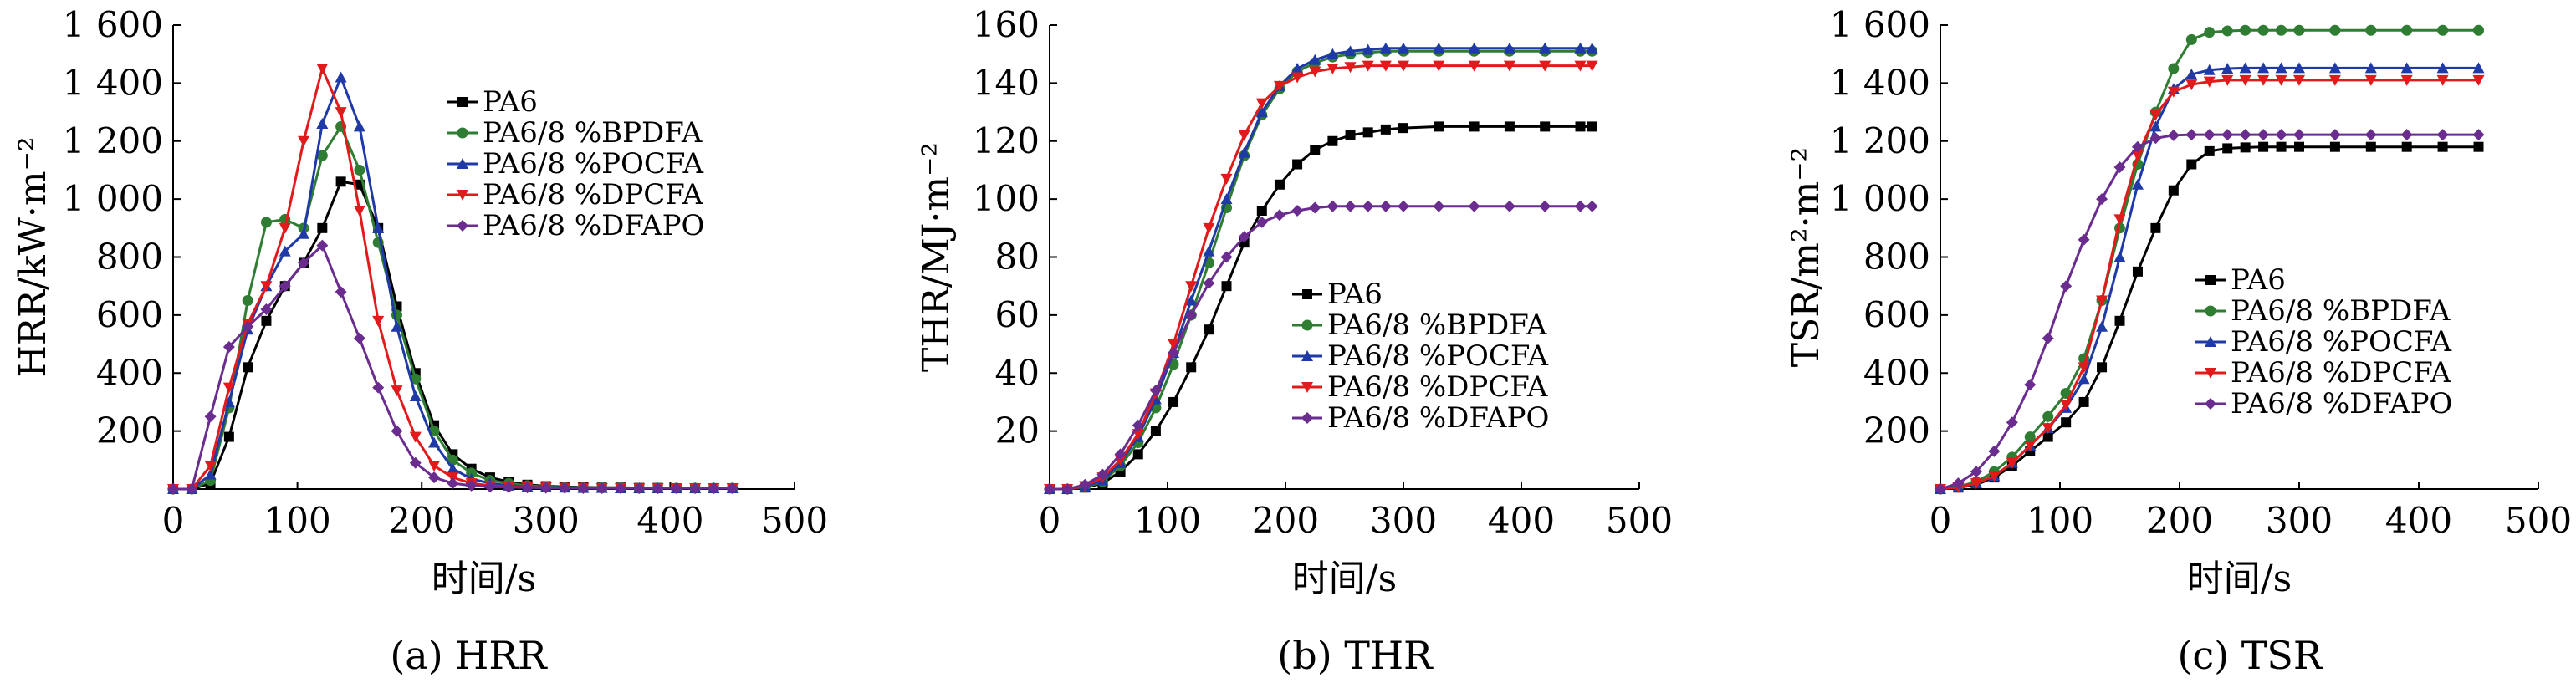 The height and width of the screenshot is (683, 2576). I want to click on legend-label: PA6/8 %BPDFA, so click(1437, 325).